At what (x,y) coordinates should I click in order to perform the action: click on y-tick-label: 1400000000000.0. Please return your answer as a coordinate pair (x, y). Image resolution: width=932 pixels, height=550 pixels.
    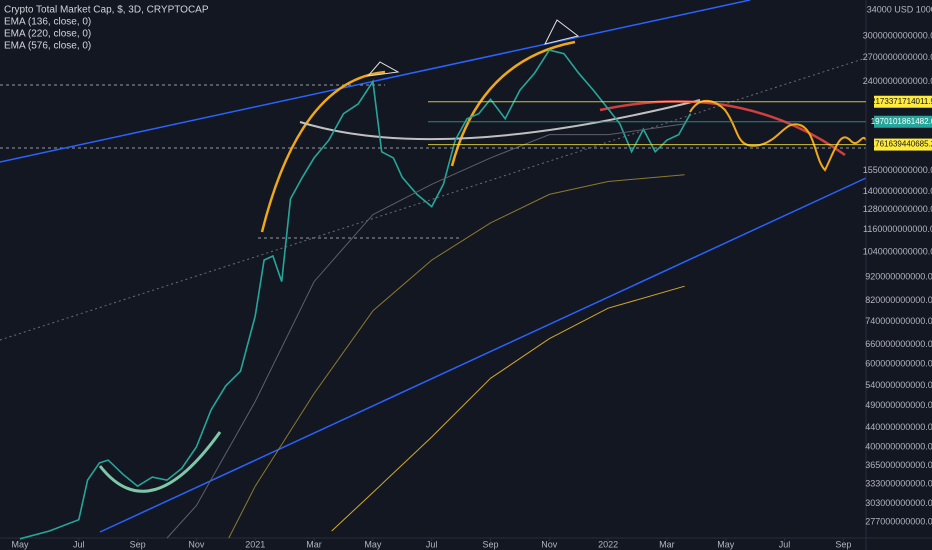
    Looking at the image, I should click on (897, 191).